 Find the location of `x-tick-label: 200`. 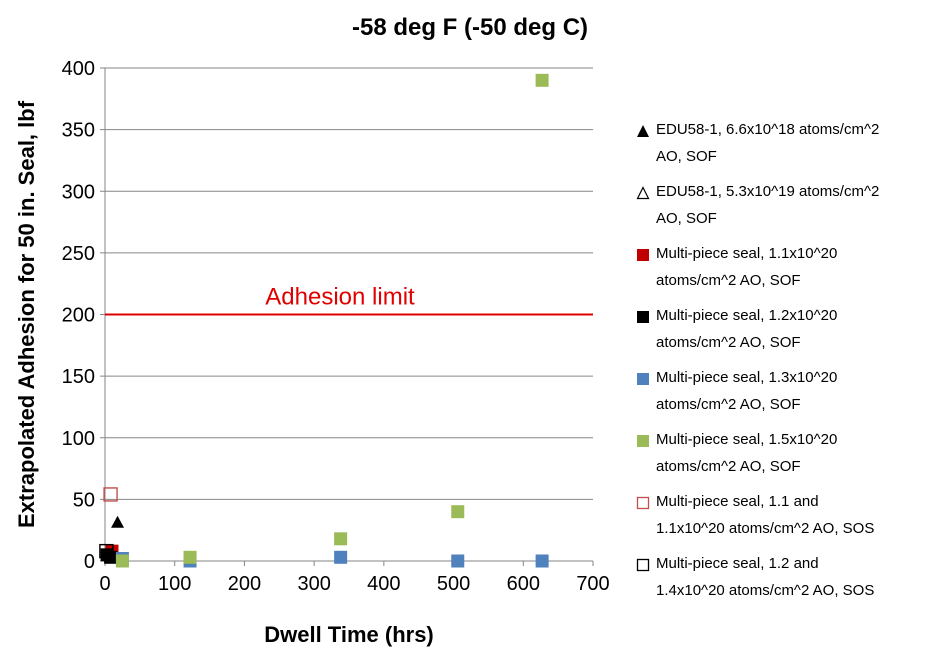

x-tick-label: 200 is located at coordinates (244, 584).